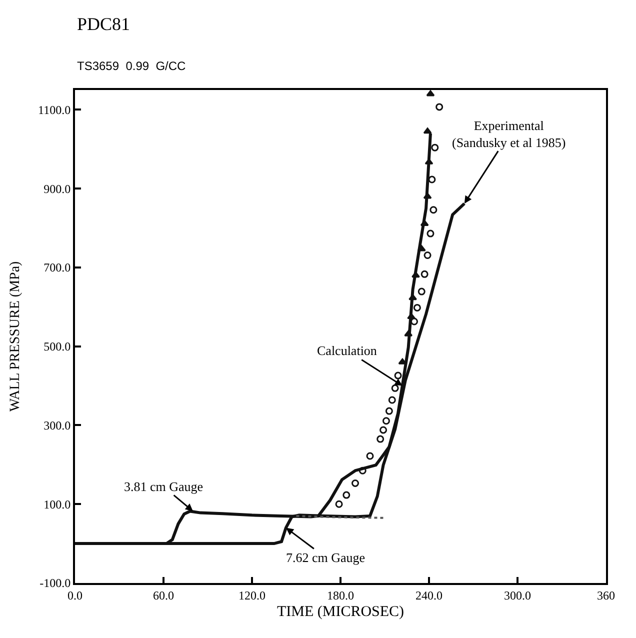  Describe the element at coordinates (57, 267) in the screenshot. I see `y-tick-label: 700.0` at that location.